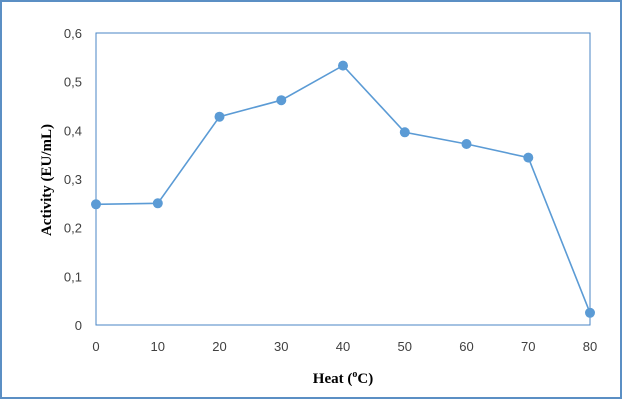  Describe the element at coordinates (73, 33) in the screenshot. I see `y-tick-label: 0,6` at that location.